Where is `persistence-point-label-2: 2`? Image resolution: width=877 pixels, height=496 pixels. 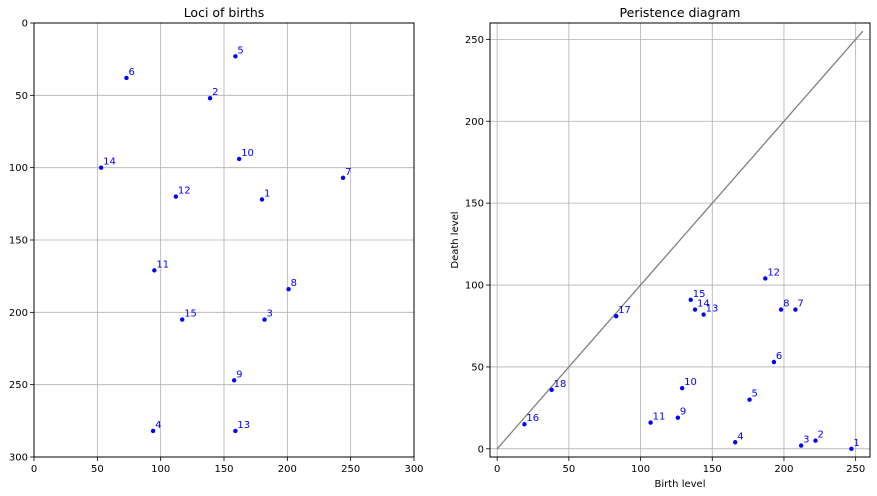 persistence-point-label-2: 2 is located at coordinates (821, 435).